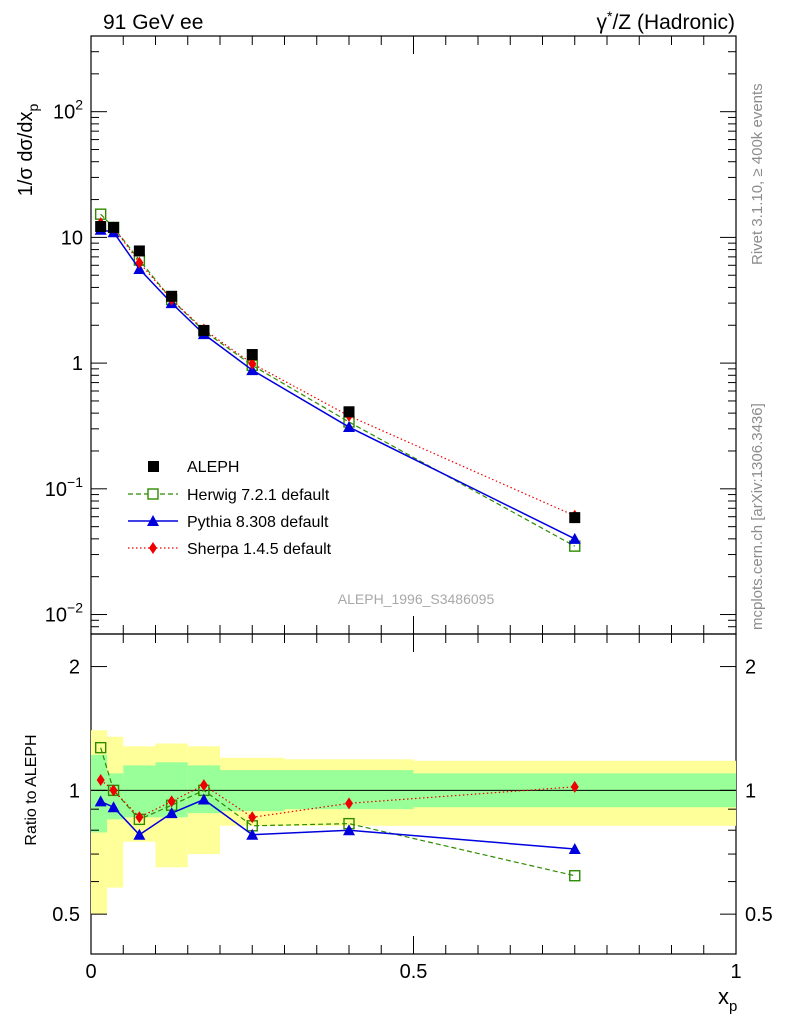 This screenshot has height=1024, width=786. Describe the element at coordinates (90, 972) in the screenshot. I see `x-tick-label: 0` at that location.